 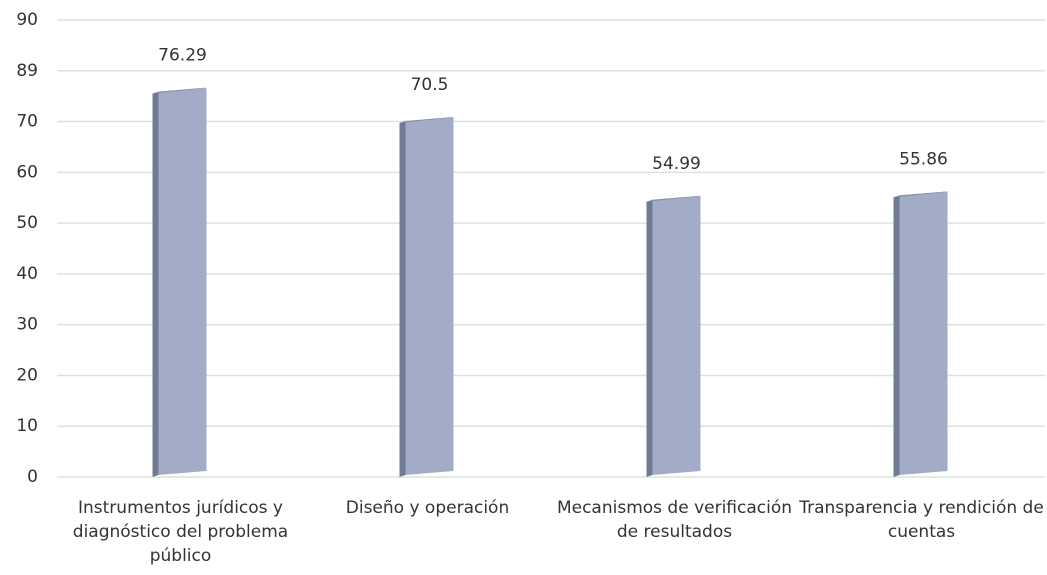 I want to click on y-tick-label: 10, so click(x=27, y=426).